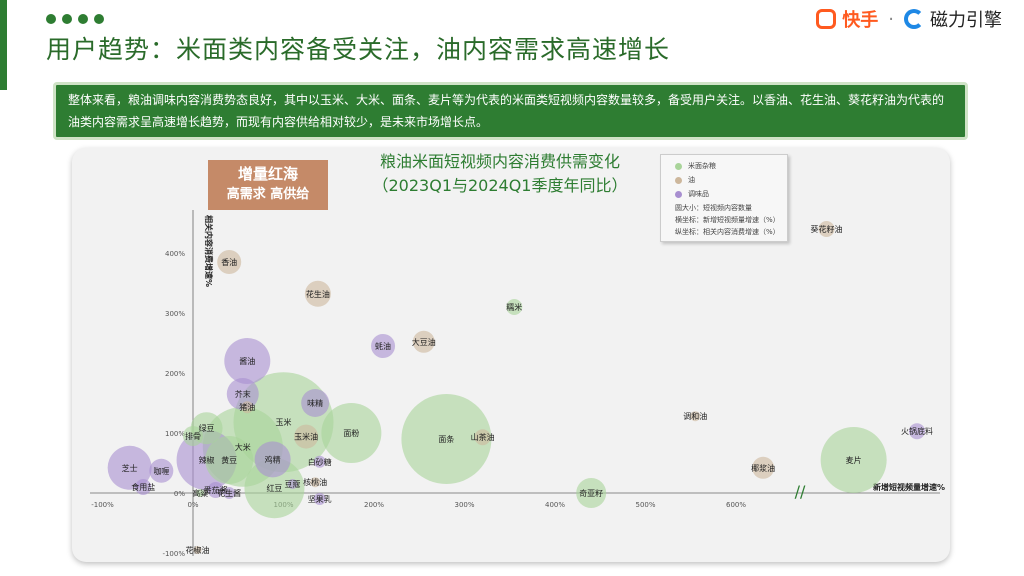 This screenshot has height=576, width=1024. Describe the element at coordinates (736, 505) in the screenshot. I see `x-tick-label: 600%` at that location.